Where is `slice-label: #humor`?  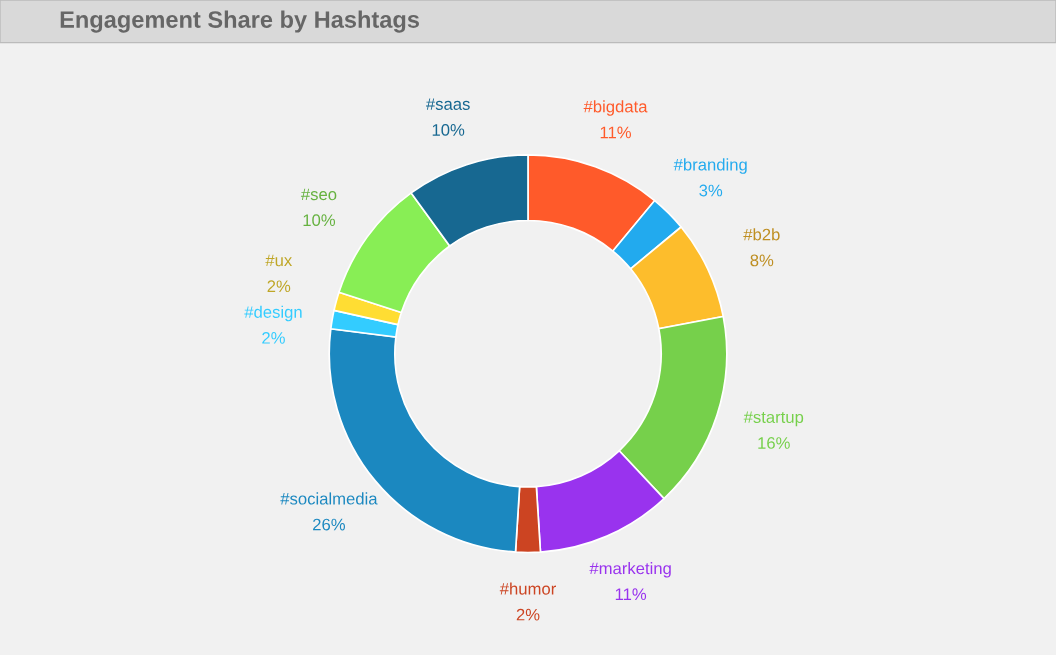 slice-label: #humor is located at coordinates (527, 588).